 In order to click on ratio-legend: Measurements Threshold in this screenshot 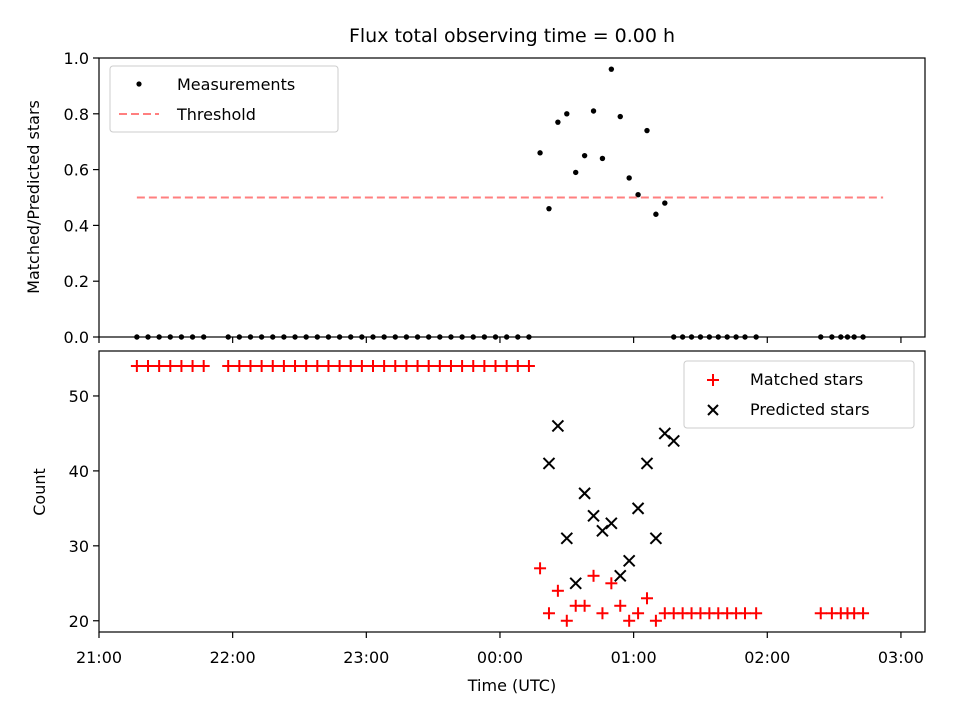, I will do `click(224, 99)`.